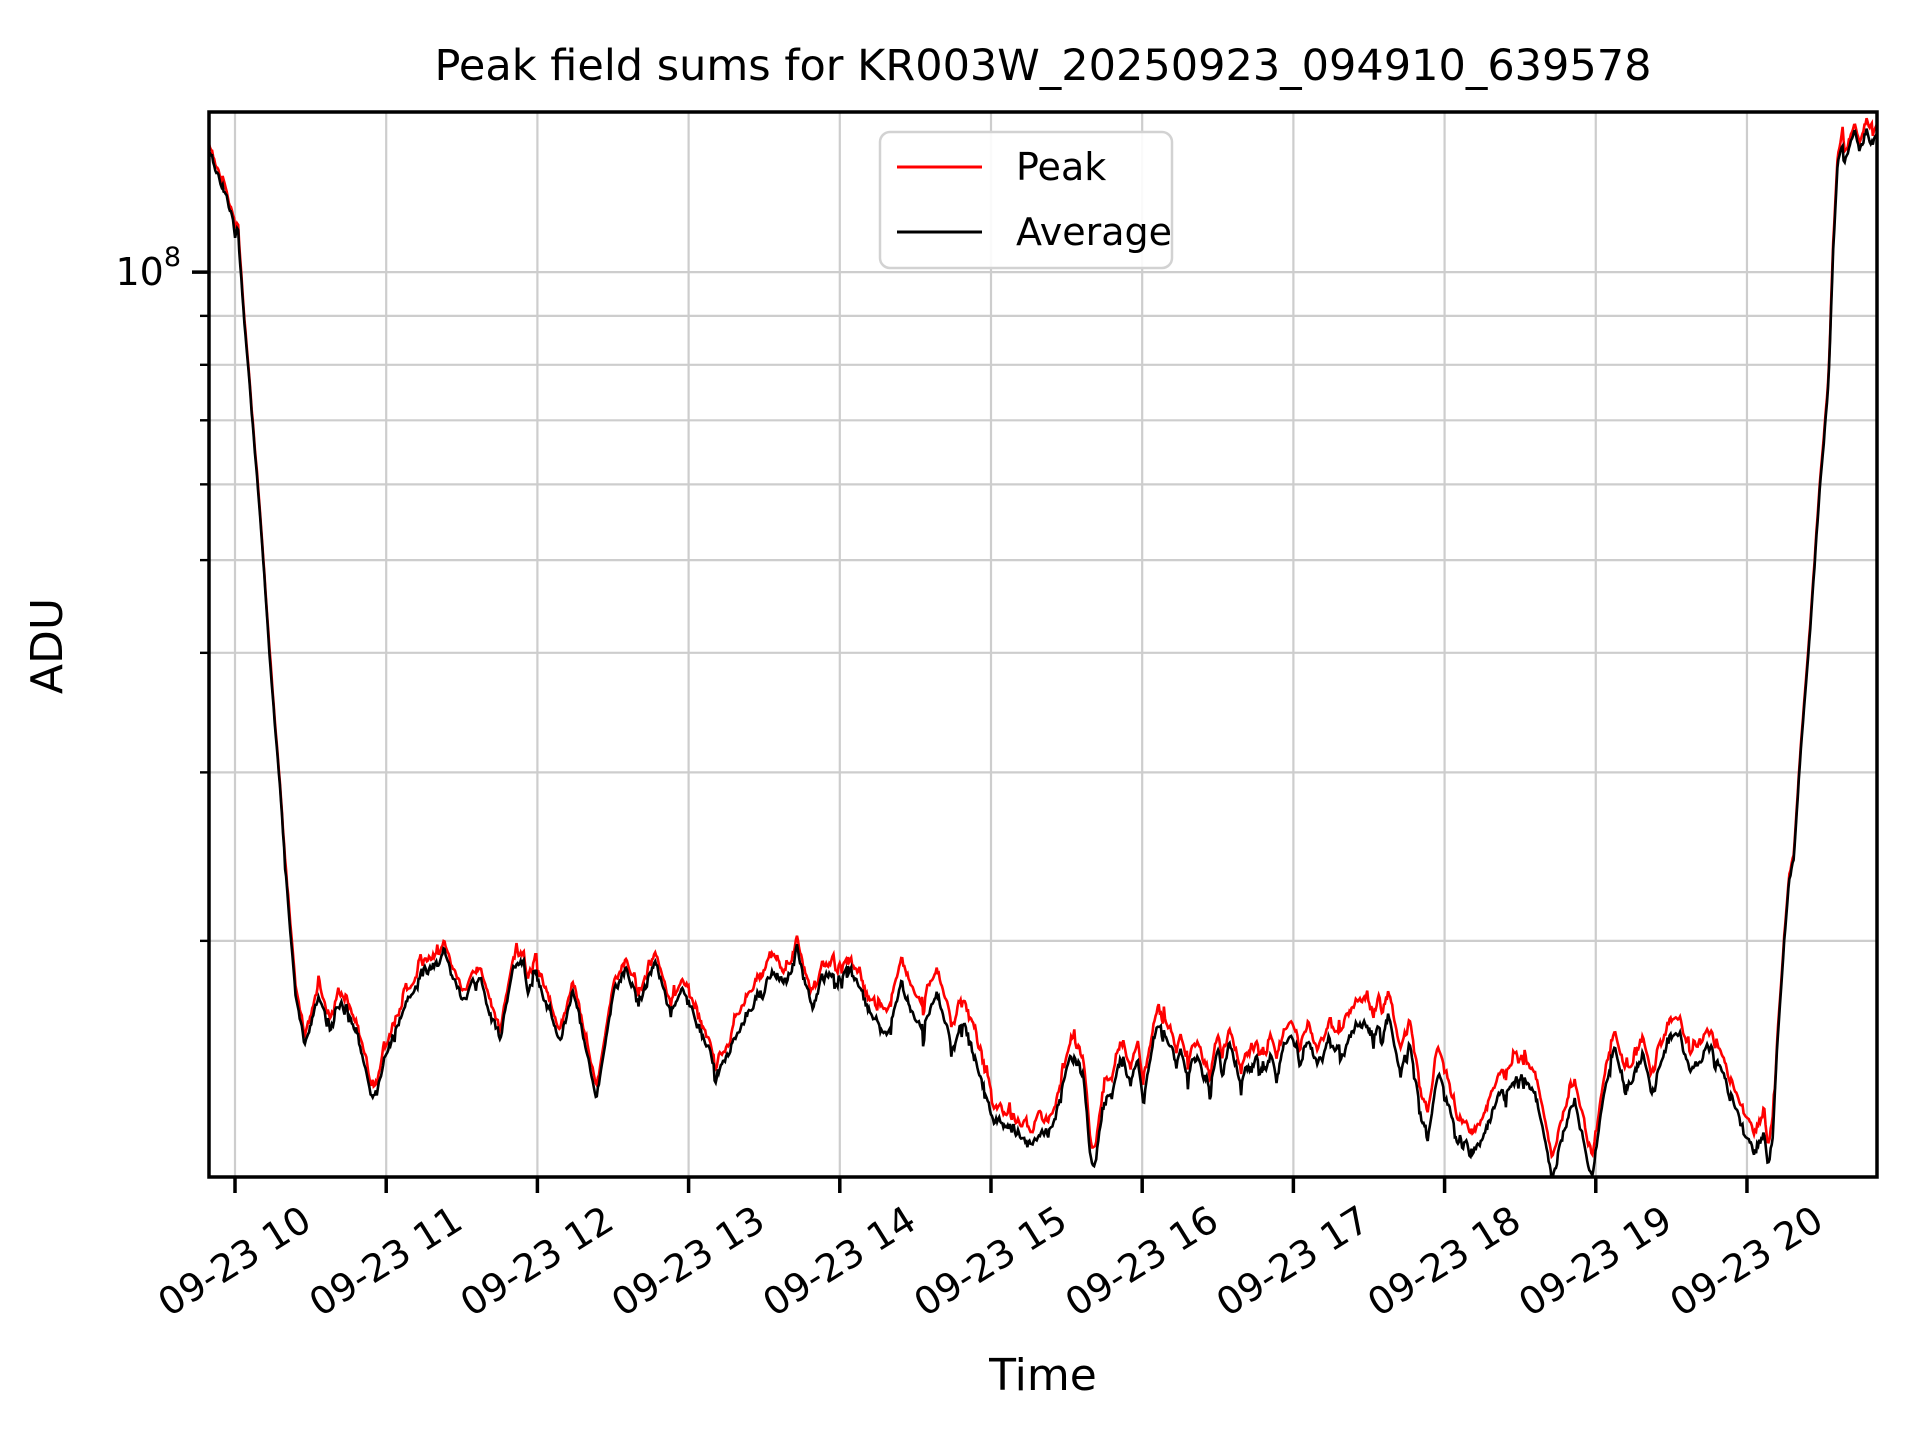 The image size is (1920, 1440). What do you see at coordinates (1746, 1261) in the screenshot?
I see `x-tick-label: 09-23 20` at bounding box center [1746, 1261].